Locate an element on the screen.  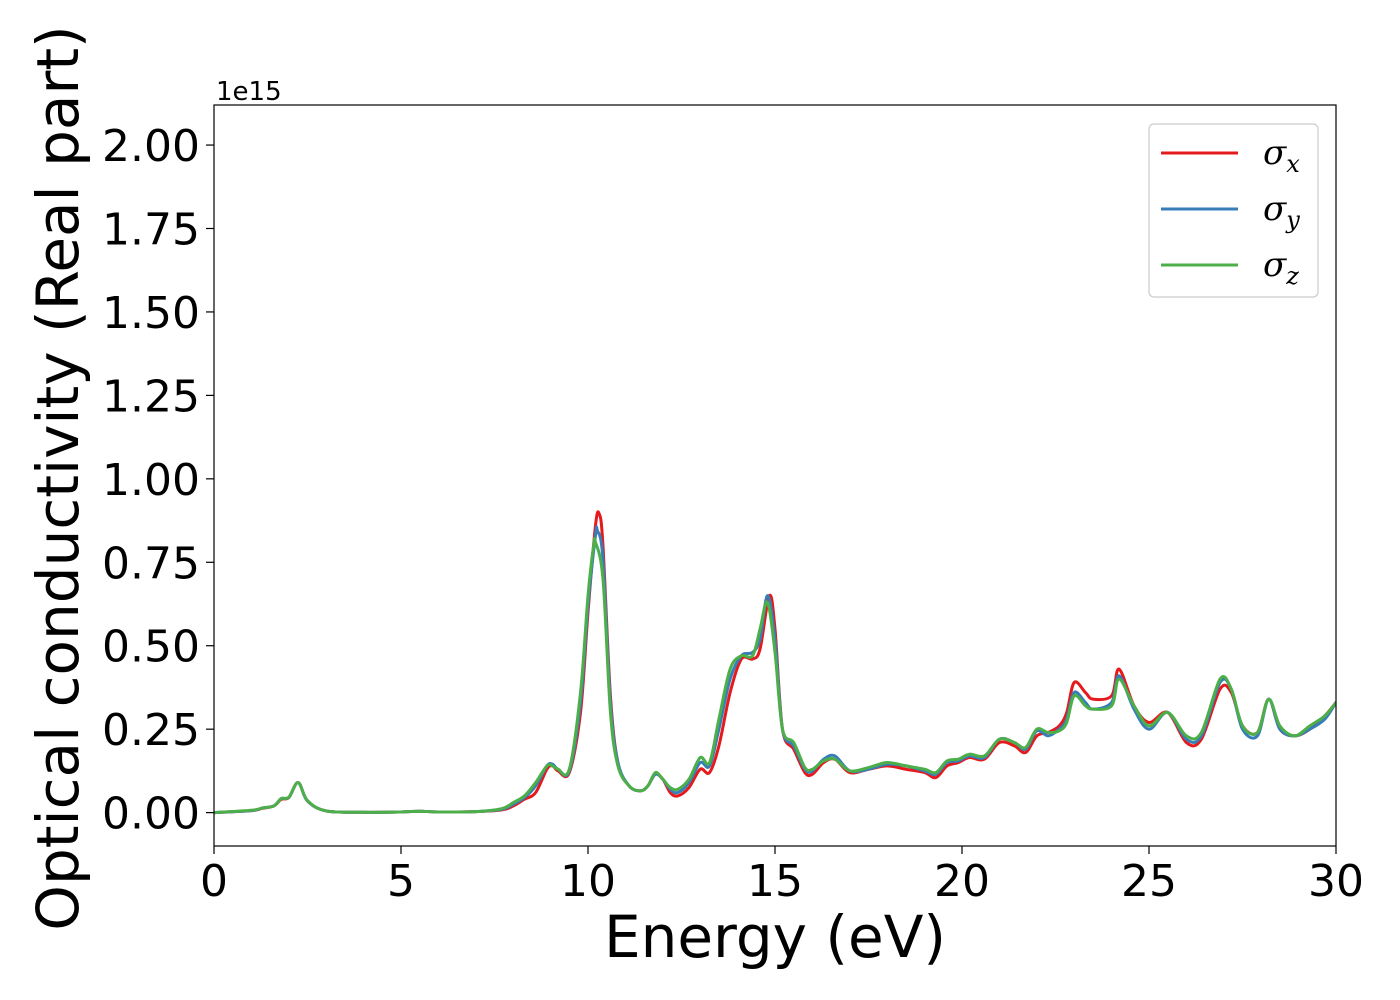
legend: σx σy σz is located at coordinates (1233, 210).